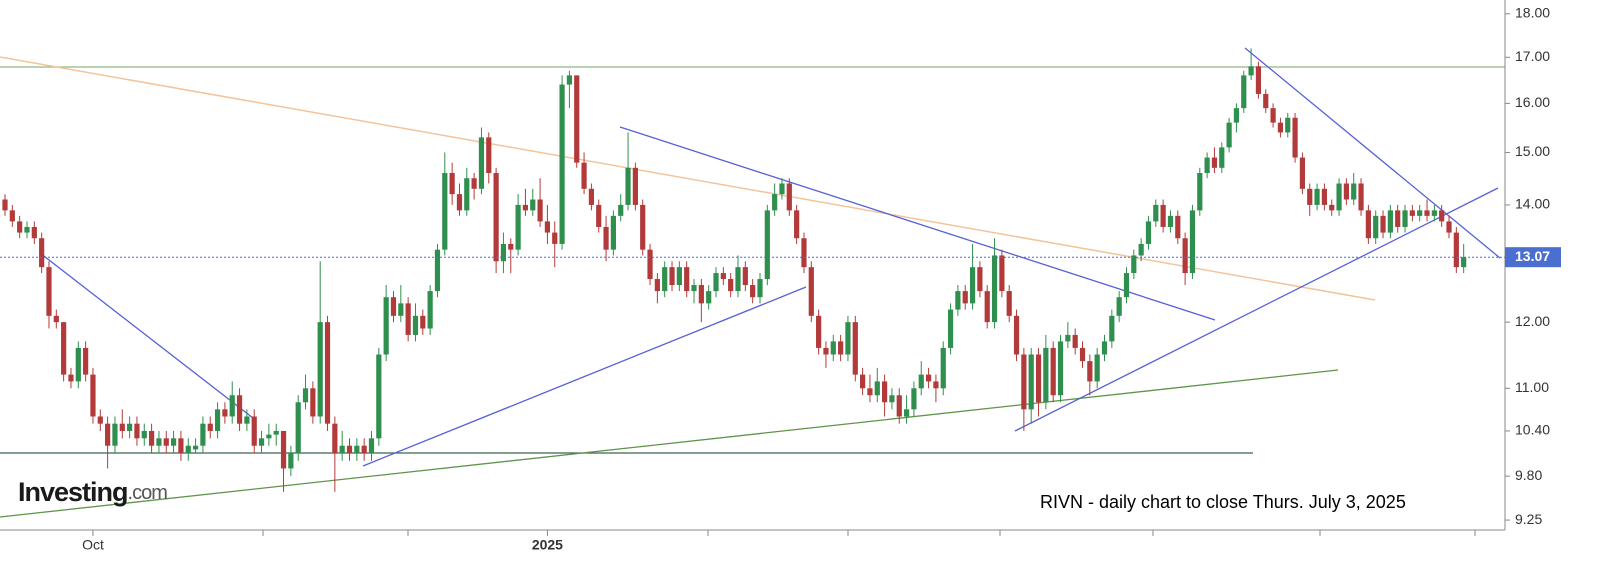 This screenshot has height=565, width=1598. Describe the element at coordinates (1532, 256) in the screenshot. I see `last-price-label: 13.07` at that location.